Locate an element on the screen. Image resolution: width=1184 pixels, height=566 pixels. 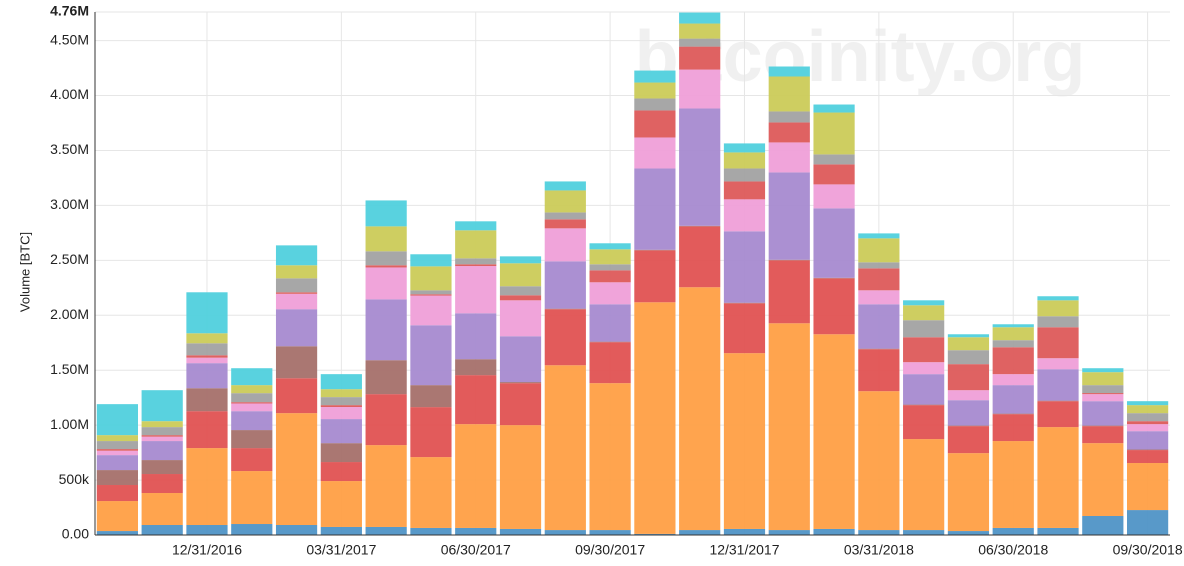
y-tick-label: 3.00M is located at coordinates (69, 204).